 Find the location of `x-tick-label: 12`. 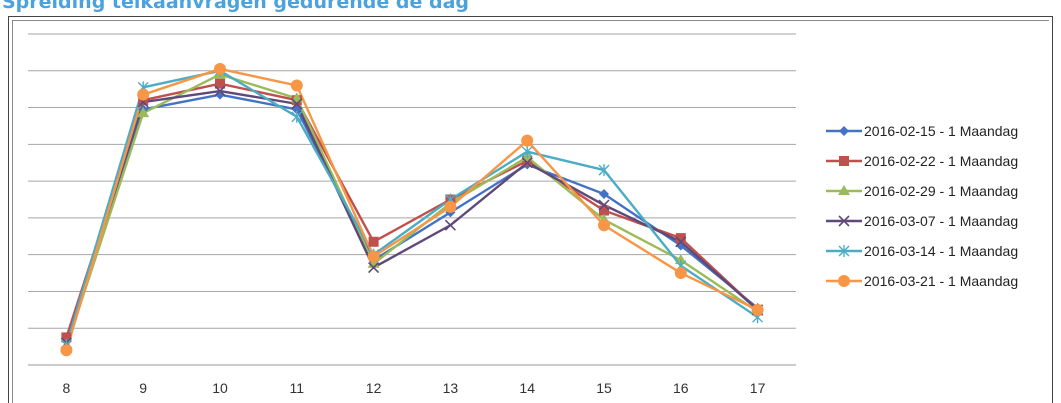

x-tick-label: 12 is located at coordinates (374, 388).